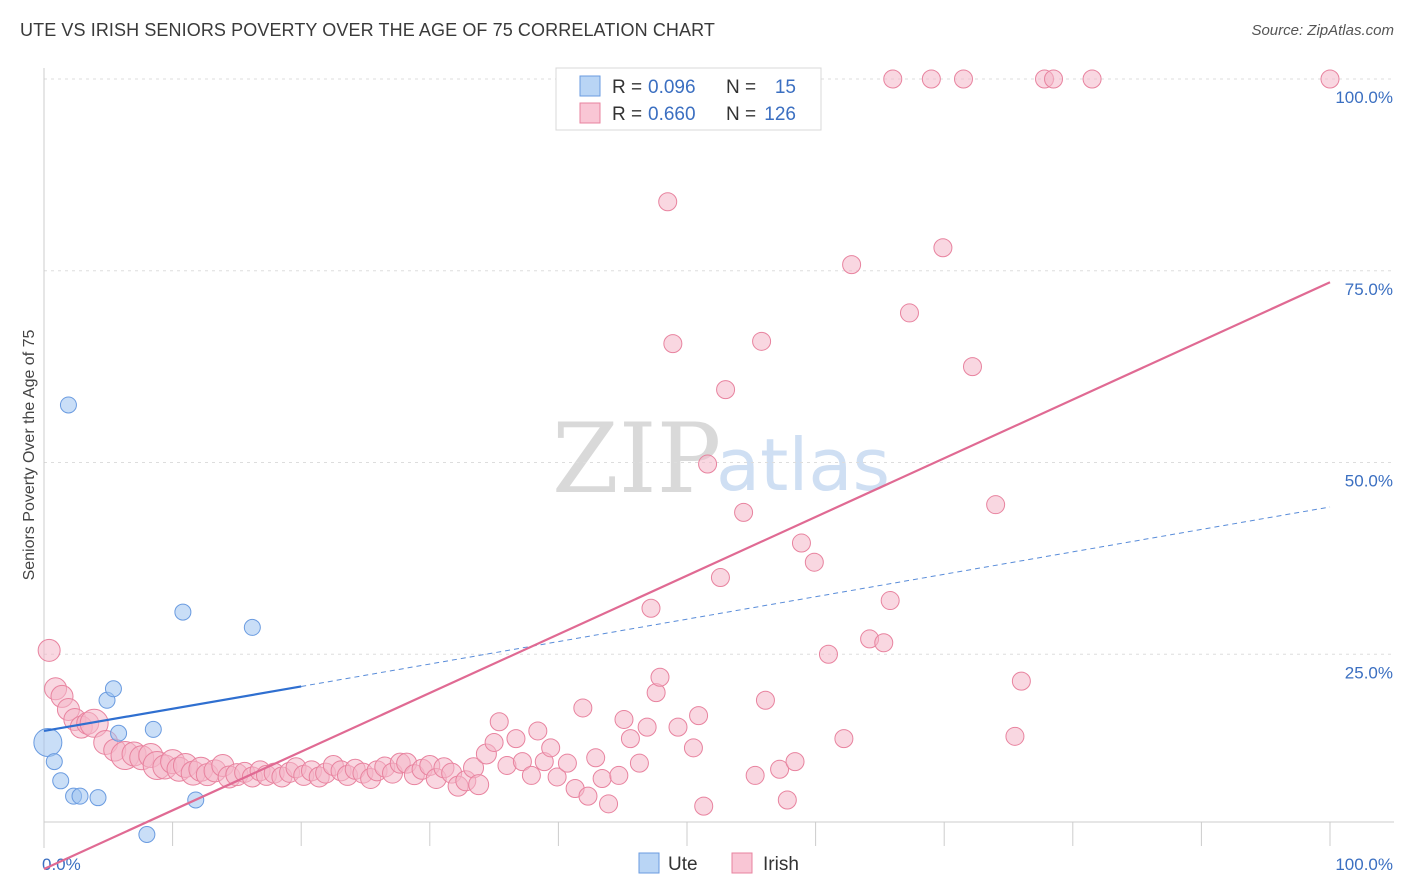  I want to click on legend-ute-swatch, so click(590, 86).